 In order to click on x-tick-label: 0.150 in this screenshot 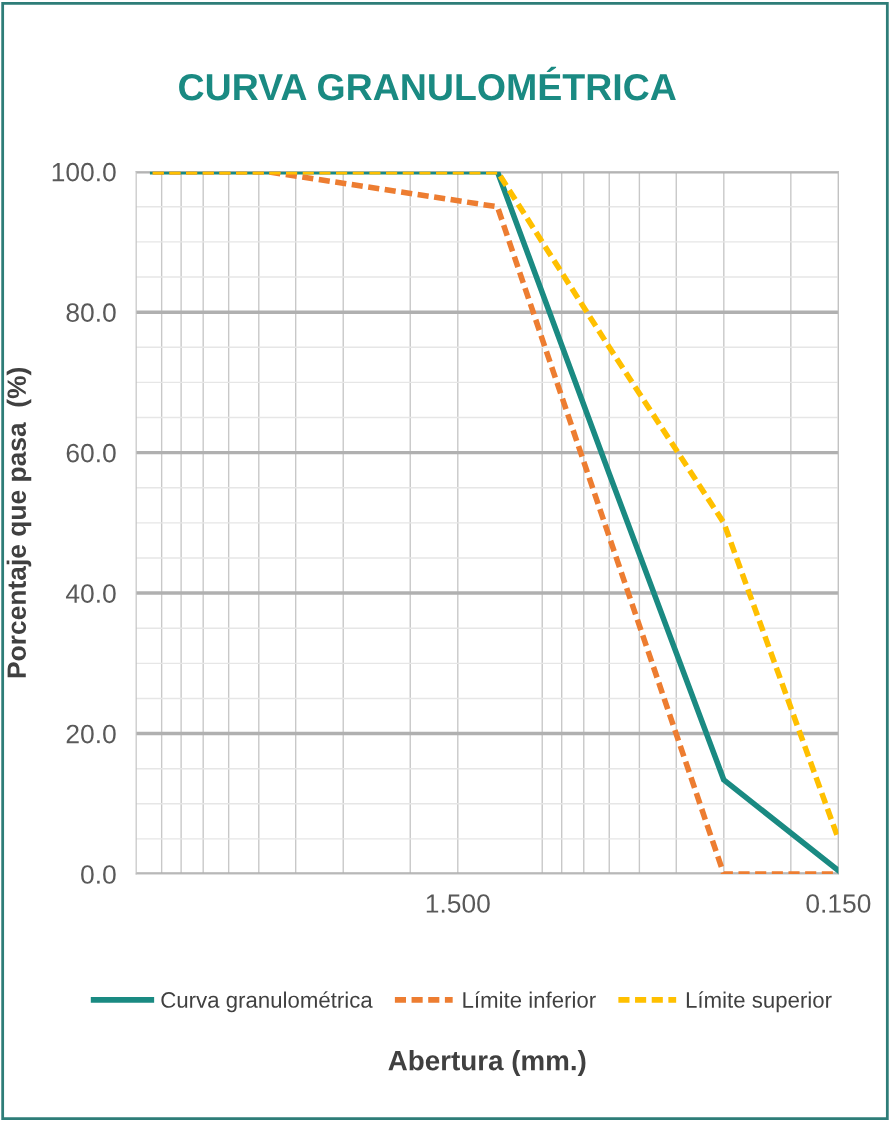, I will do `click(838, 903)`.